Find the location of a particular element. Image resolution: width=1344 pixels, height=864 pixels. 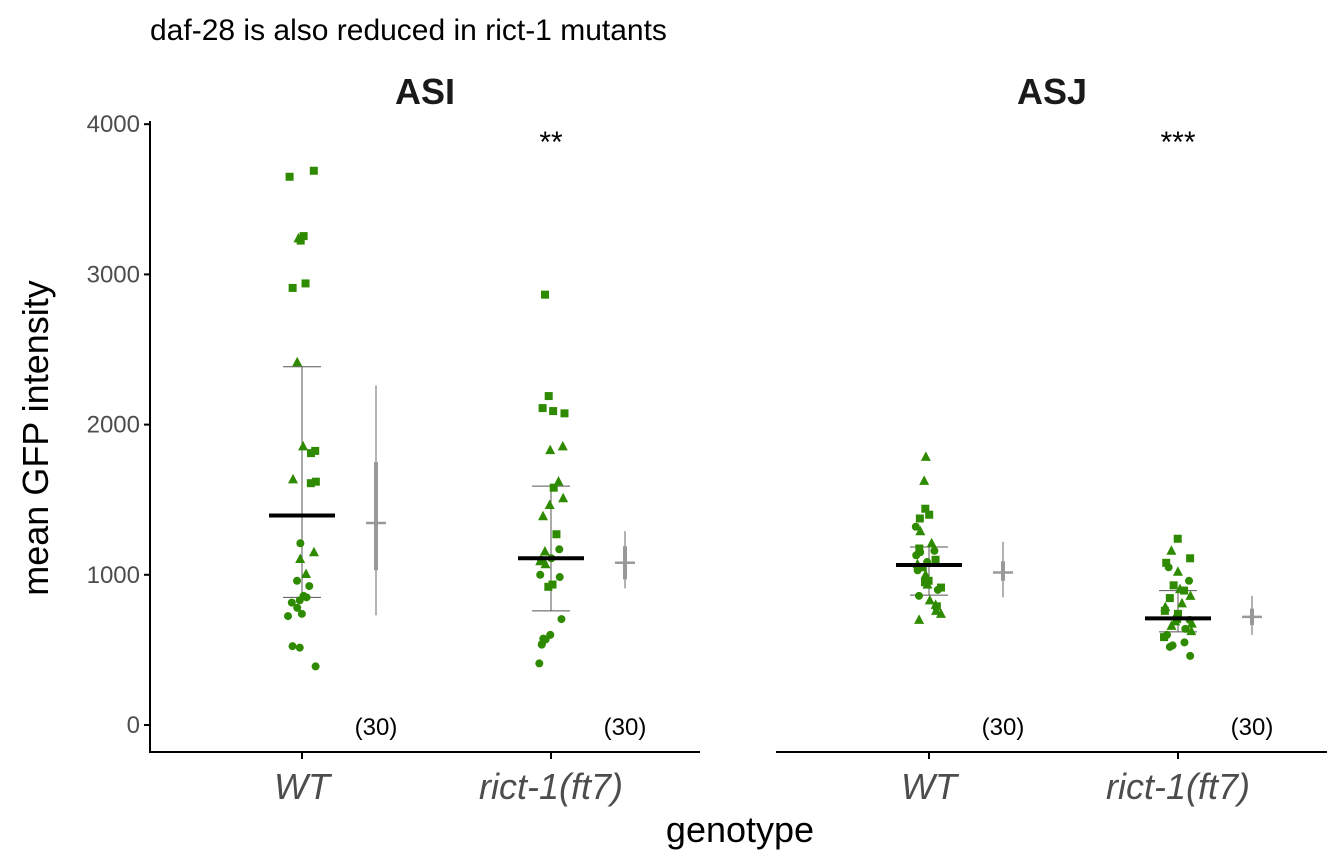

y-tick-label: 2000 is located at coordinates (113, 425).